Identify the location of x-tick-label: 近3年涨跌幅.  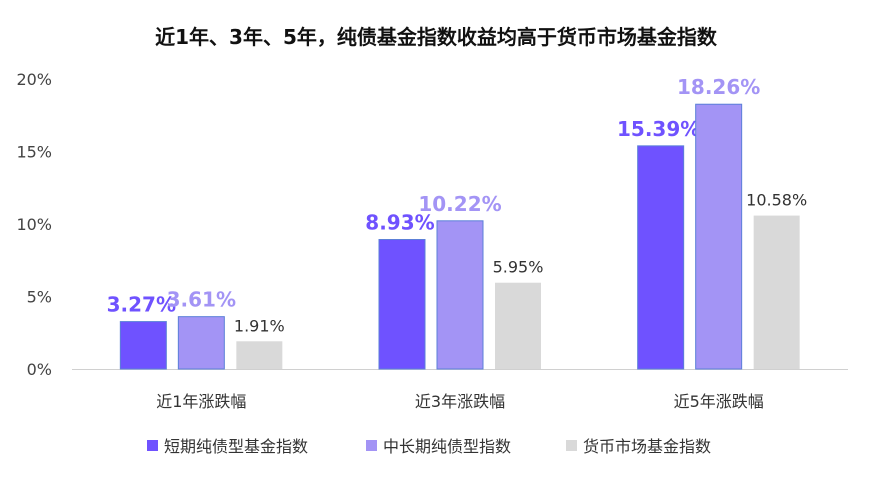
(460, 401).